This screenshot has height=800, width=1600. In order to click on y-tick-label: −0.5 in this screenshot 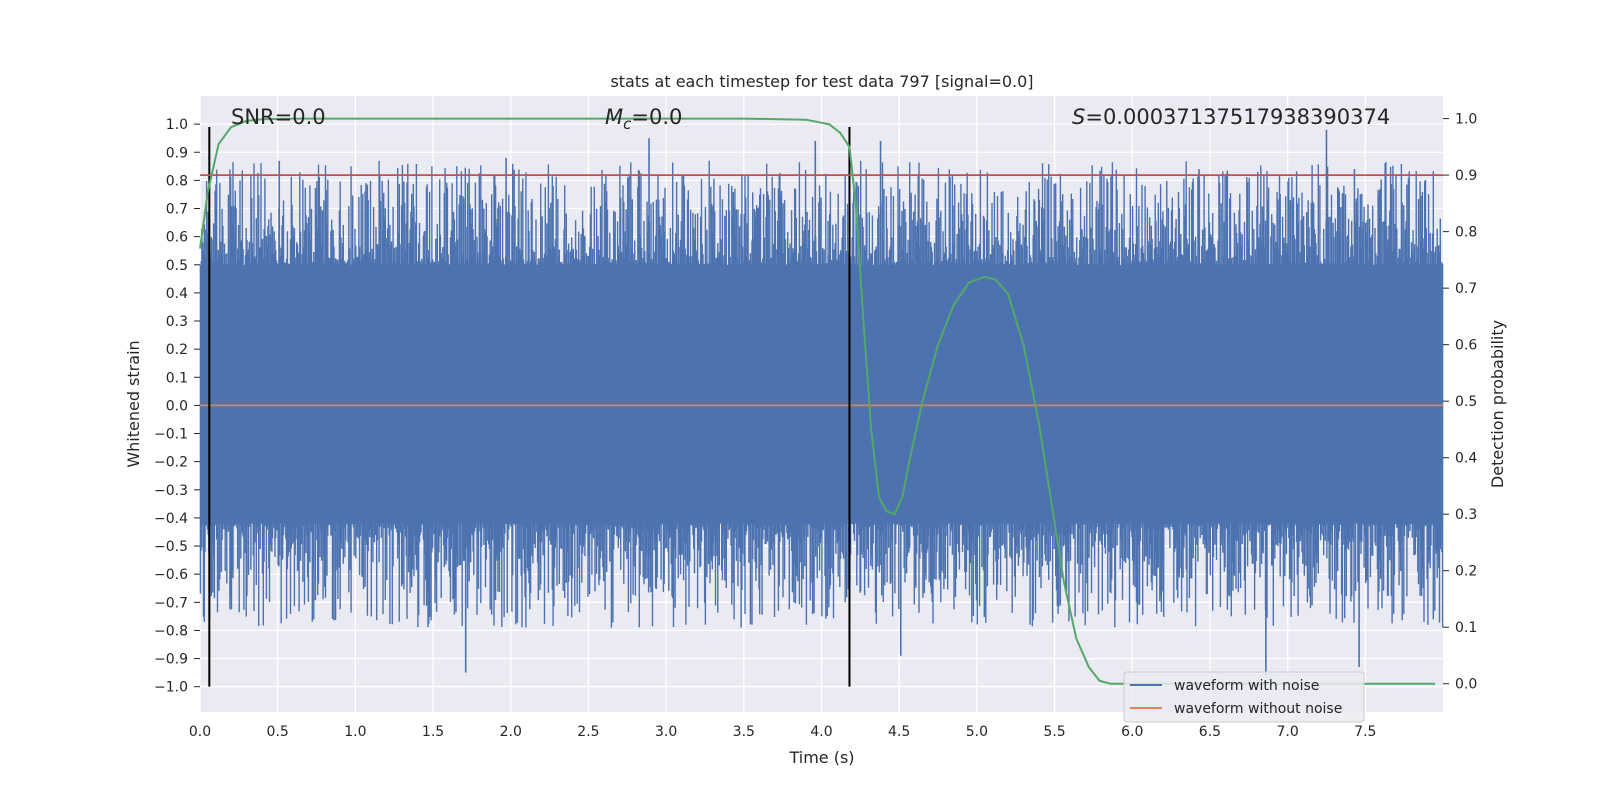, I will do `click(171, 547)`.